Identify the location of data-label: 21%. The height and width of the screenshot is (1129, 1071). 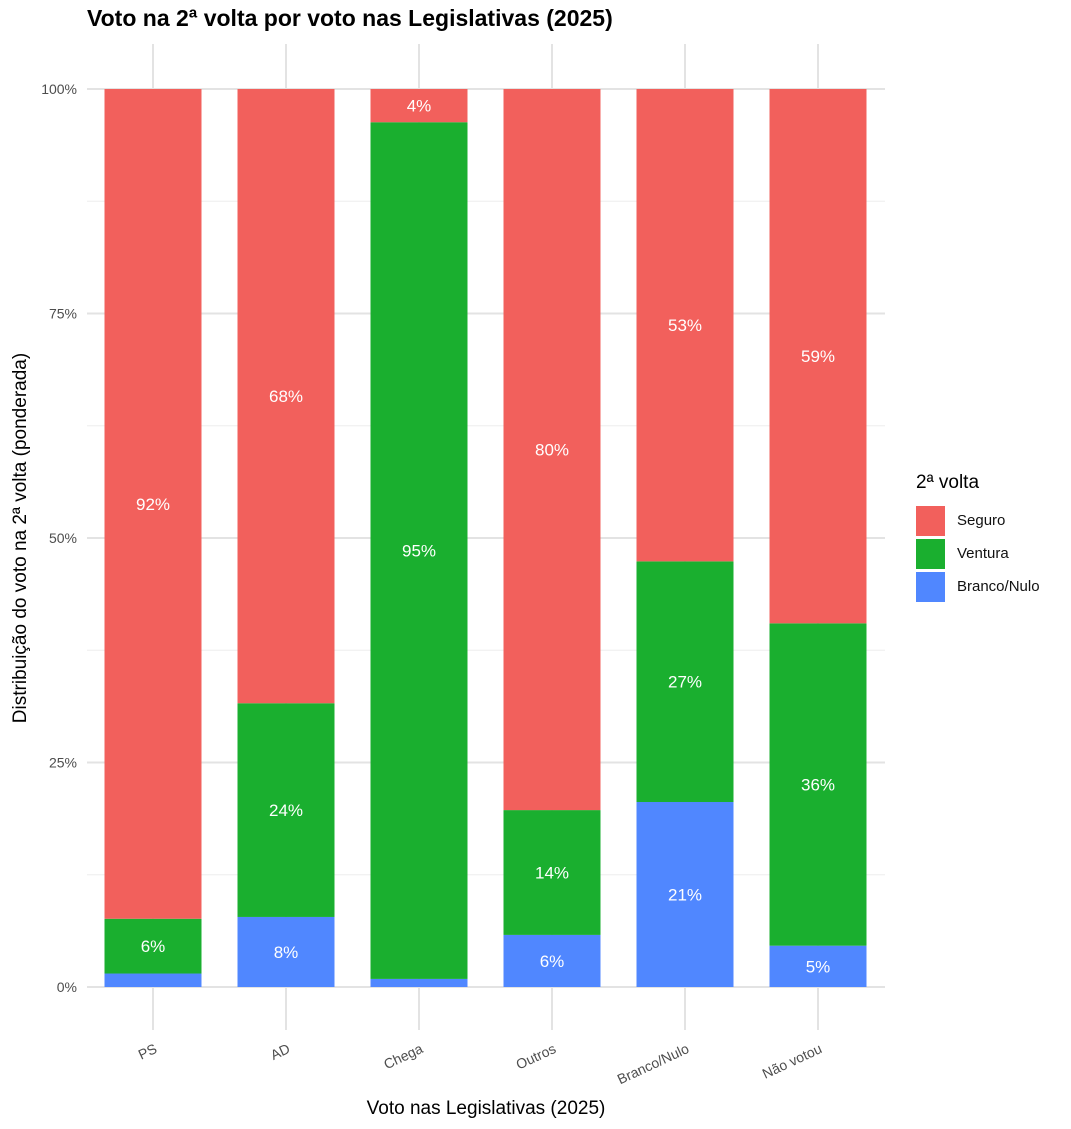
(685, 895).